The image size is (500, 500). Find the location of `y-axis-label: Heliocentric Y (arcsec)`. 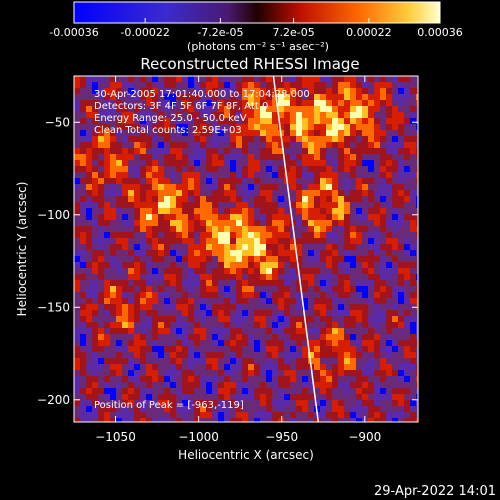

y-axis-label: Heliocentric Y (arcsec) is located at coordinates (22, 249).